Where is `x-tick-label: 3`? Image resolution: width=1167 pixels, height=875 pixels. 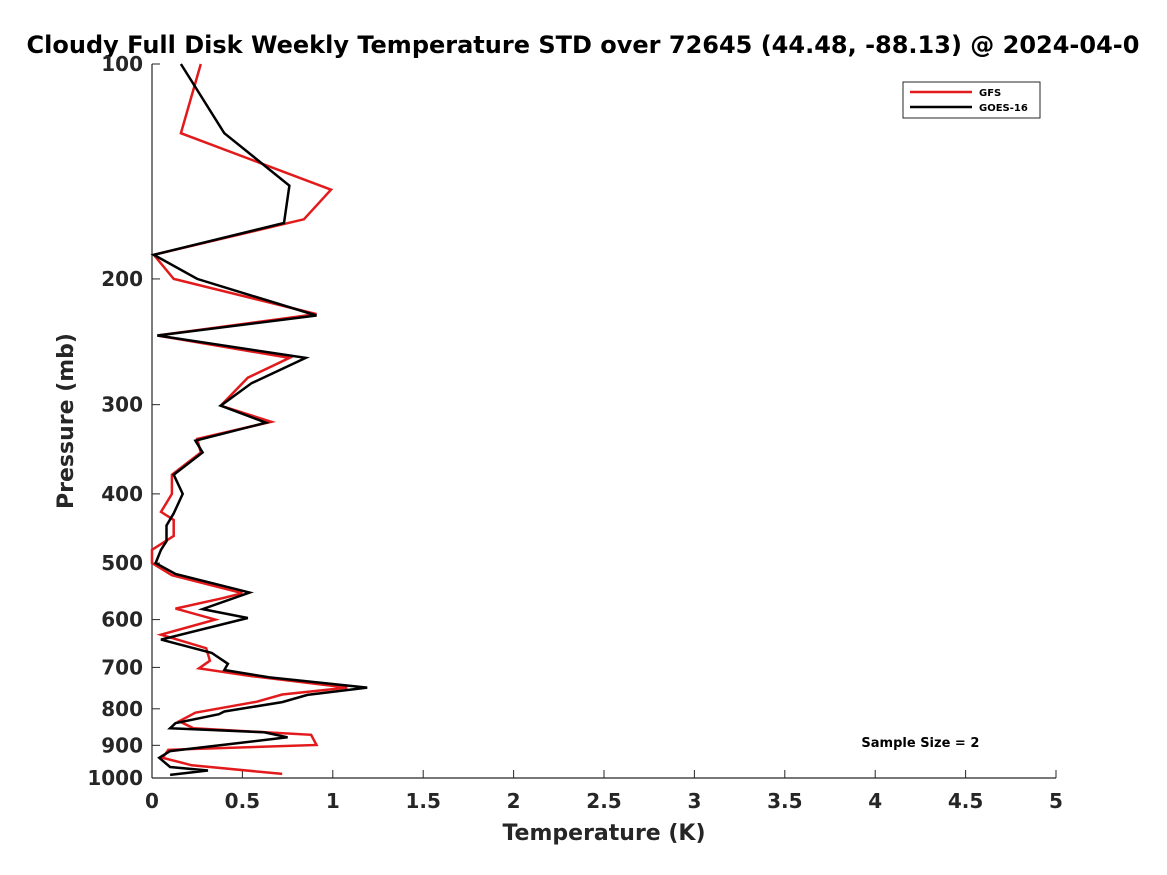
x-tick-label: 3 is located at coordinates (694, 801).